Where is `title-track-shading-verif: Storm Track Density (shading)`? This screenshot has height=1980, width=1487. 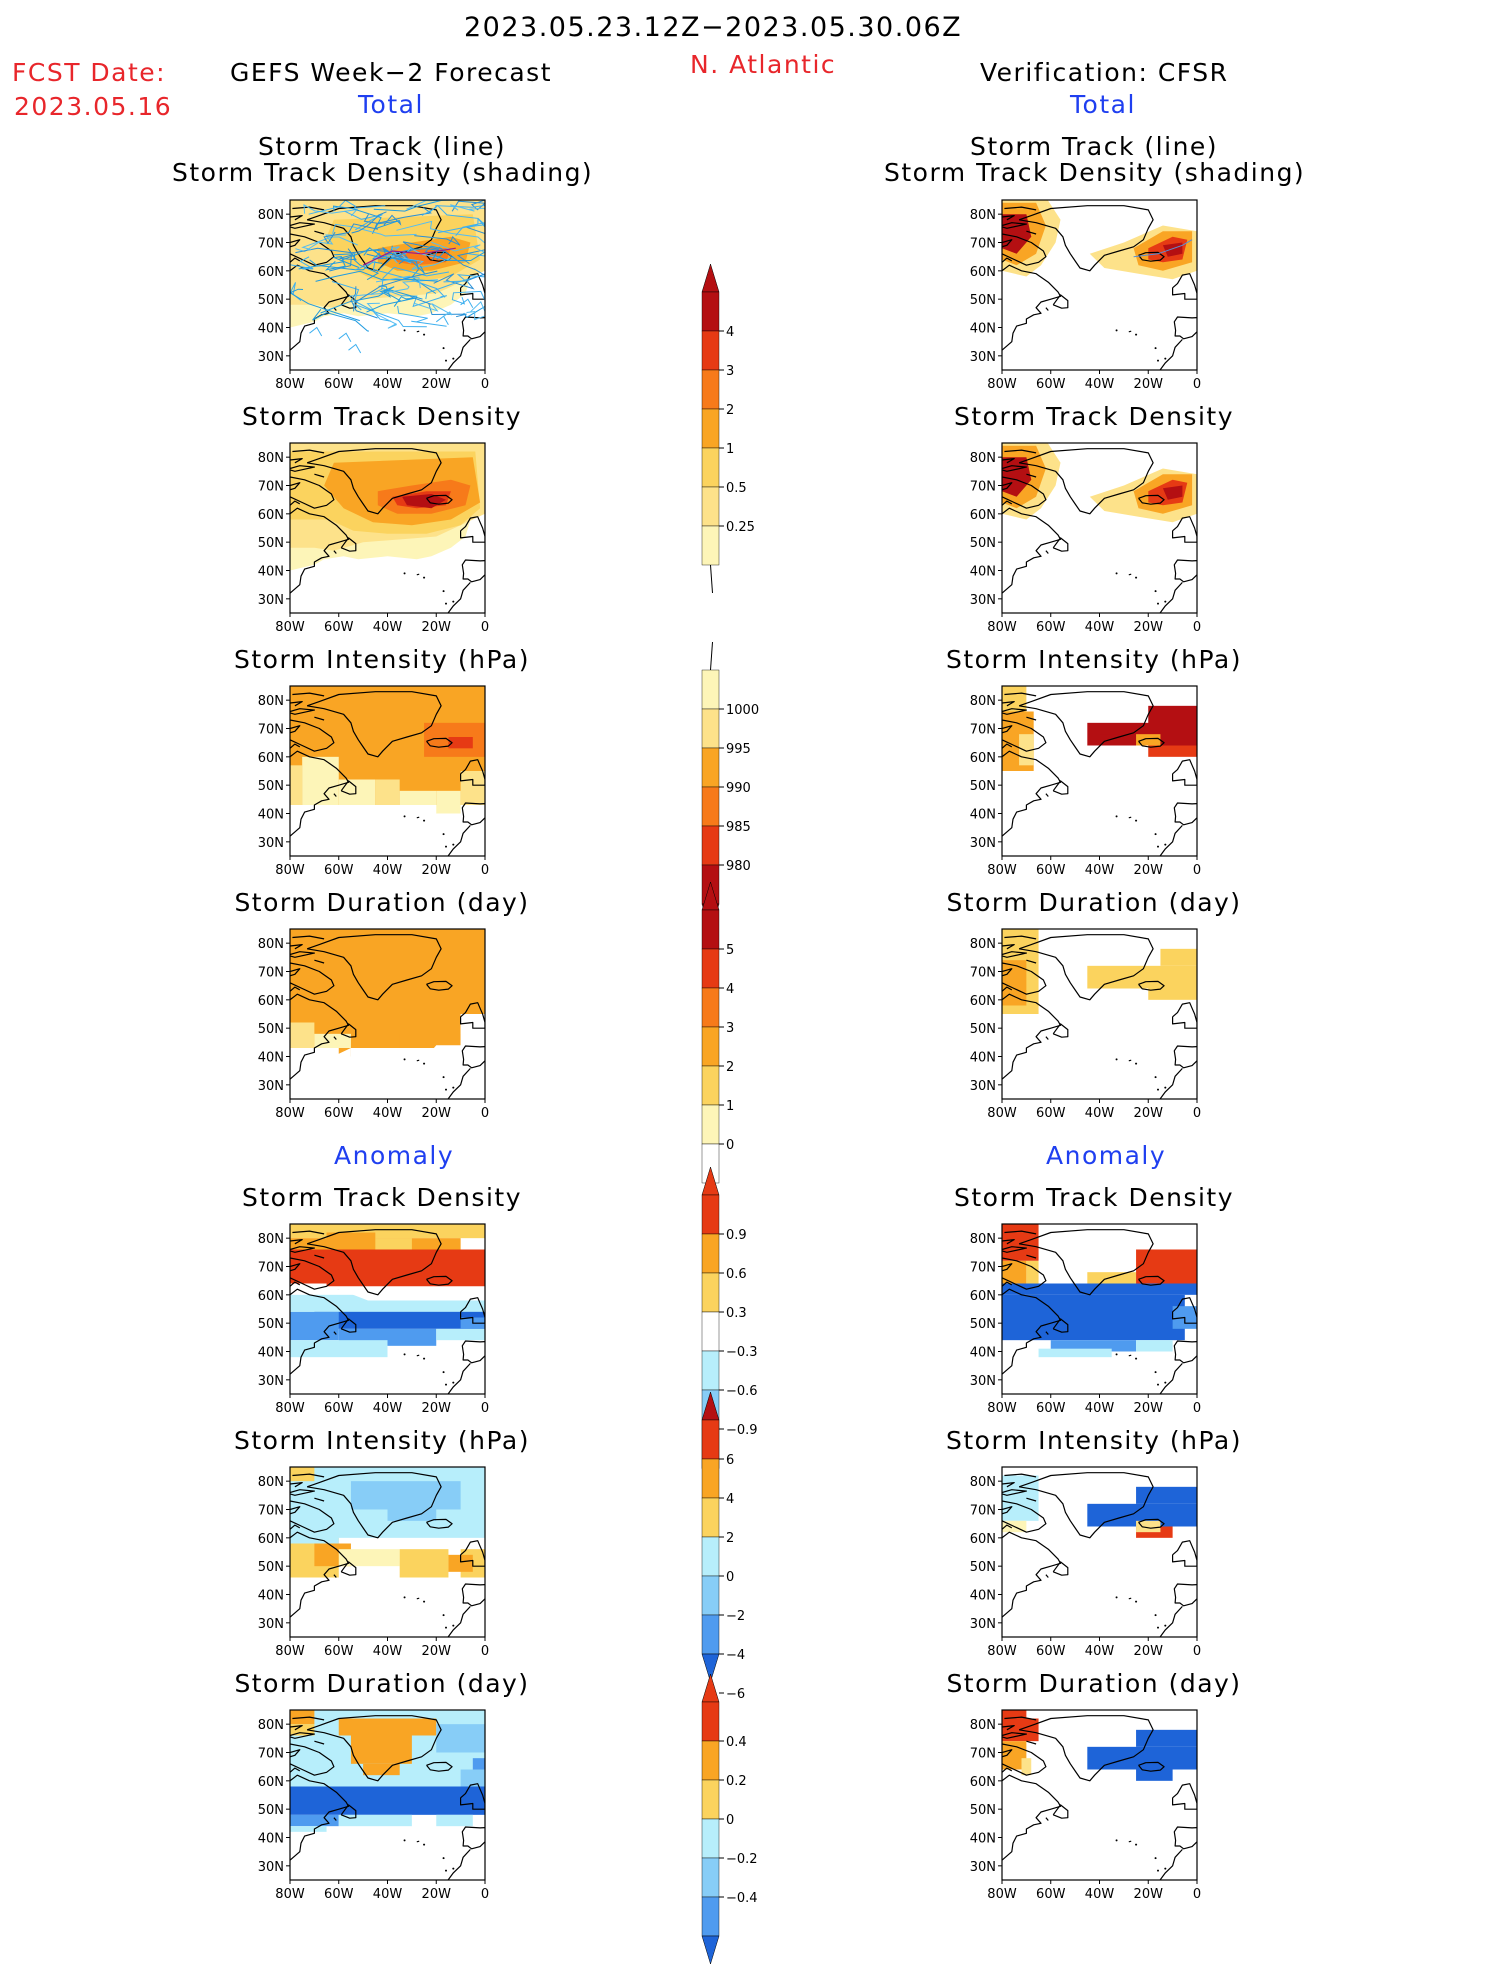
title-track-shading-verif: Storm Track Density (shading) is located at coordinates (1095, 172).